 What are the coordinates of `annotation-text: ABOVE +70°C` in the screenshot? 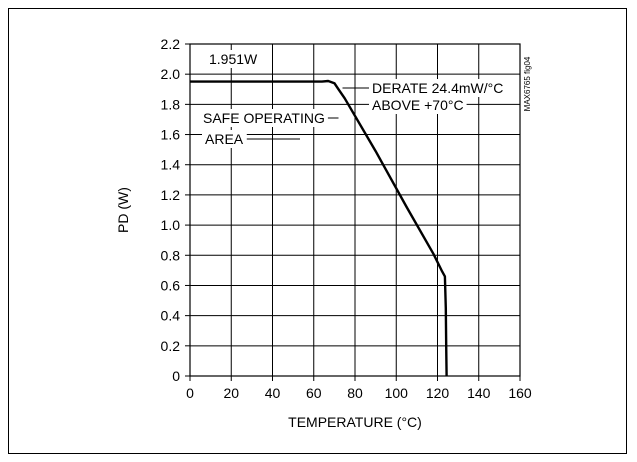 It's located at (418, 105).